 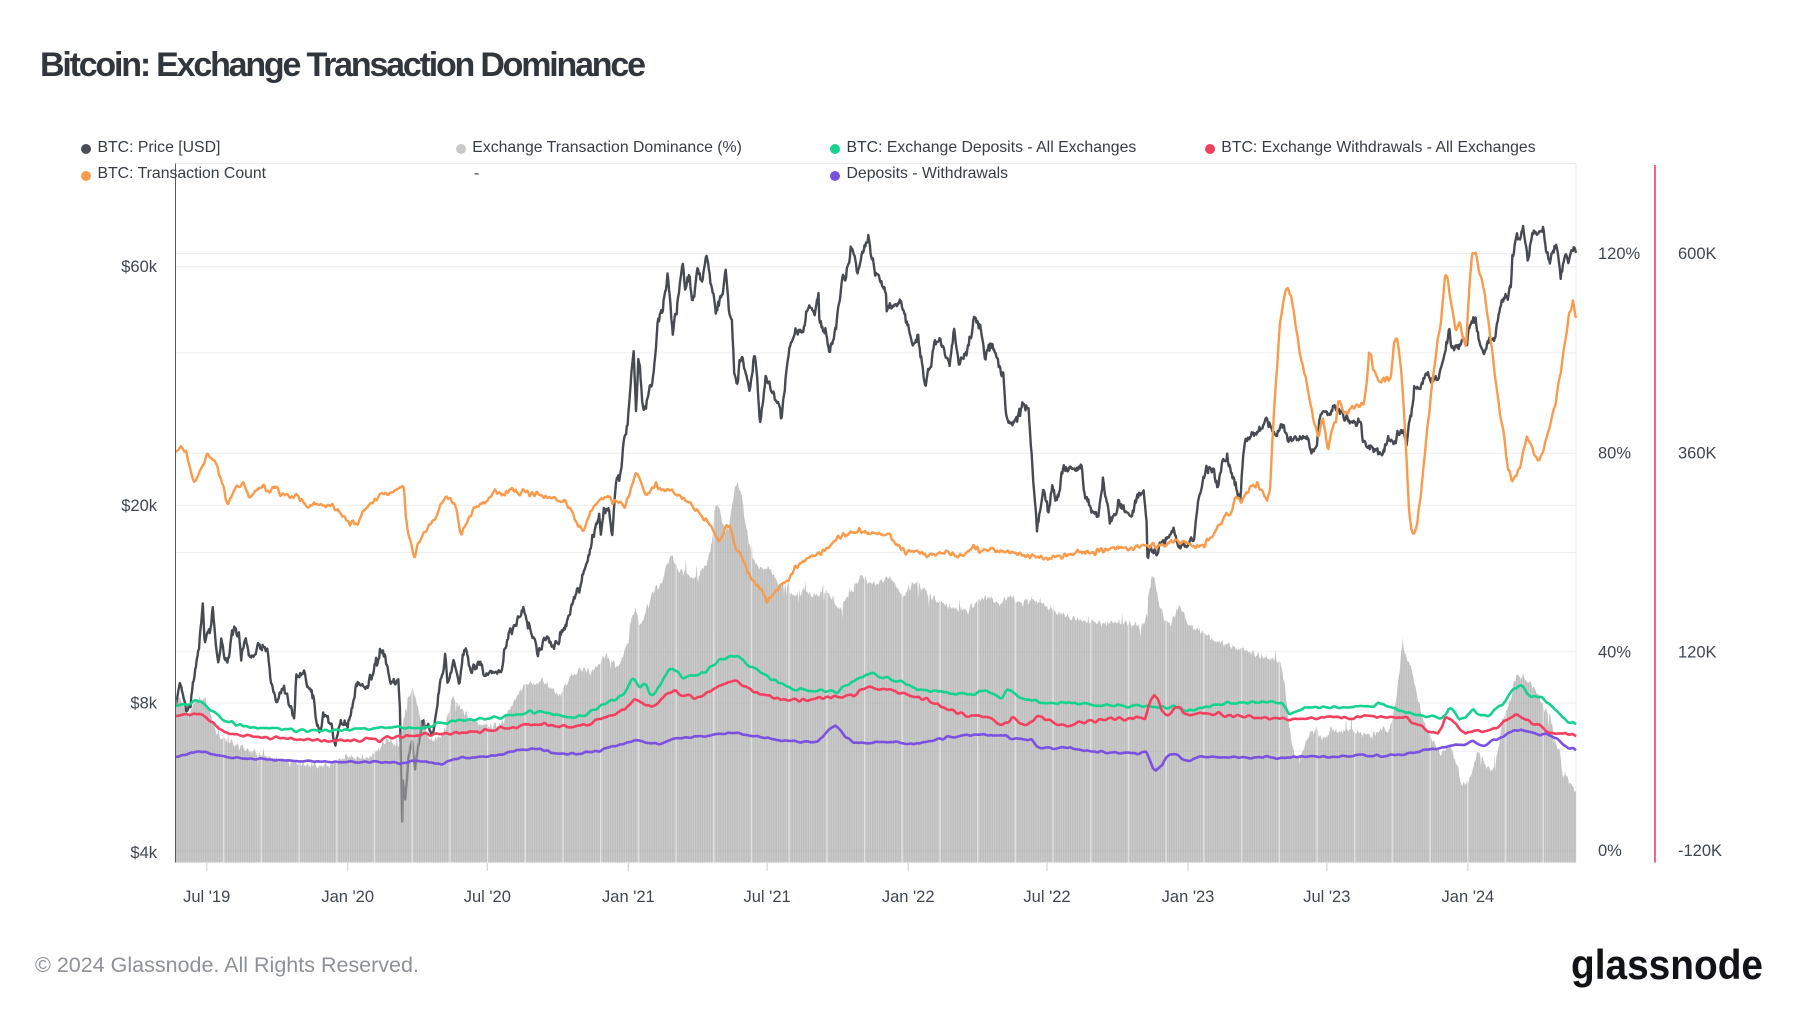 I want to click on svg-text: Jan '24, so click(x=1468, y=897).